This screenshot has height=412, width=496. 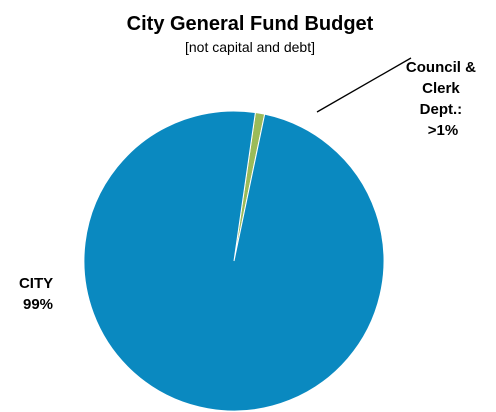 What do you see at coordinates (250, 47) in the screenshot?
I see `chart-subtitle: [not capital and debt]` at bounding box center [250, 47].